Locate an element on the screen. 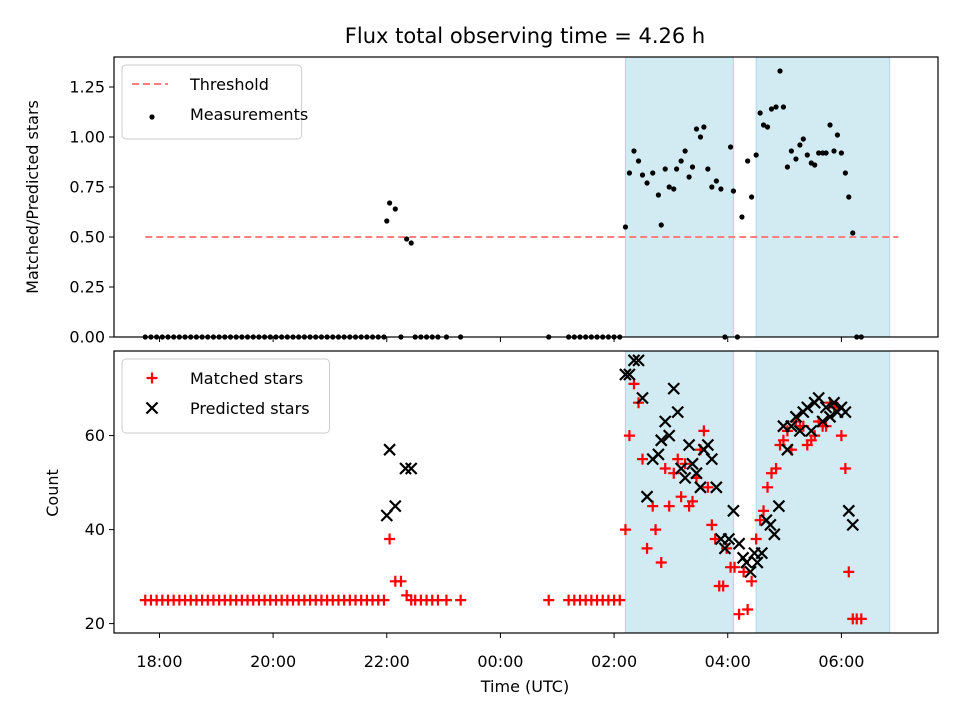  top-y-tick-label: 1.25 is located at coordinates (87, 87).